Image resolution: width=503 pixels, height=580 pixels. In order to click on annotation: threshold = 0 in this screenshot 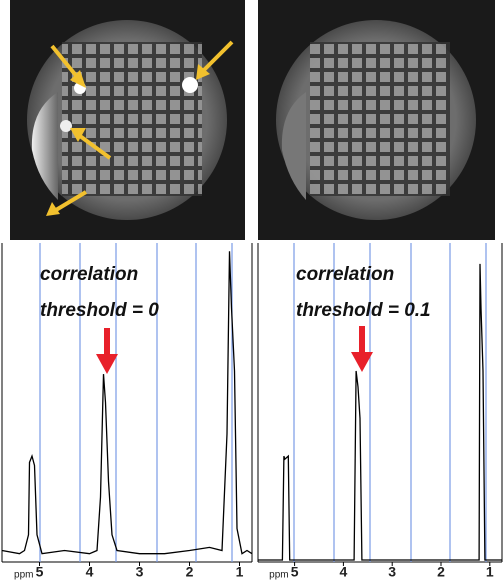, I will do `click(99, 310)`.